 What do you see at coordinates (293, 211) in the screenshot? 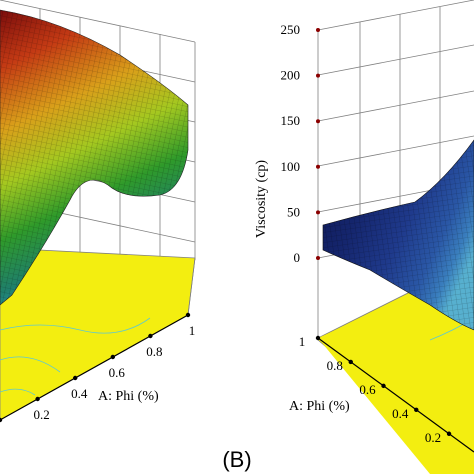
I see `right-z-tick-label: 50` at bounding box center [293, 211].